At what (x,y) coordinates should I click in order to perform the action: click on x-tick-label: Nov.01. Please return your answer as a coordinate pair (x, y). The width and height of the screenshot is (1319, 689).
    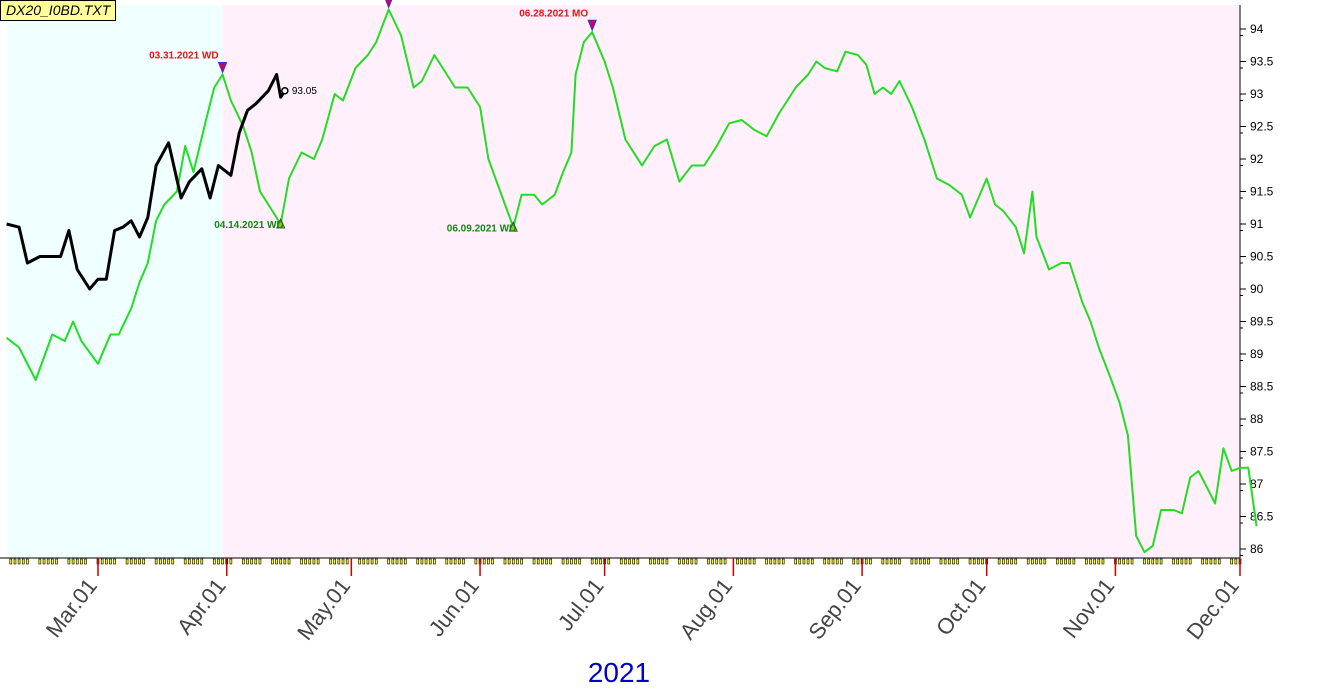
    Looking at the image, I should click on (1089, 608).